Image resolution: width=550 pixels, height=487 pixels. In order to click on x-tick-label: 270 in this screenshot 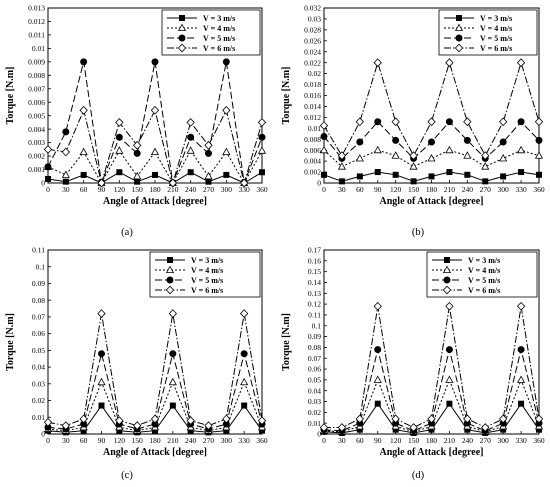, I will do `click(209, 440)`.